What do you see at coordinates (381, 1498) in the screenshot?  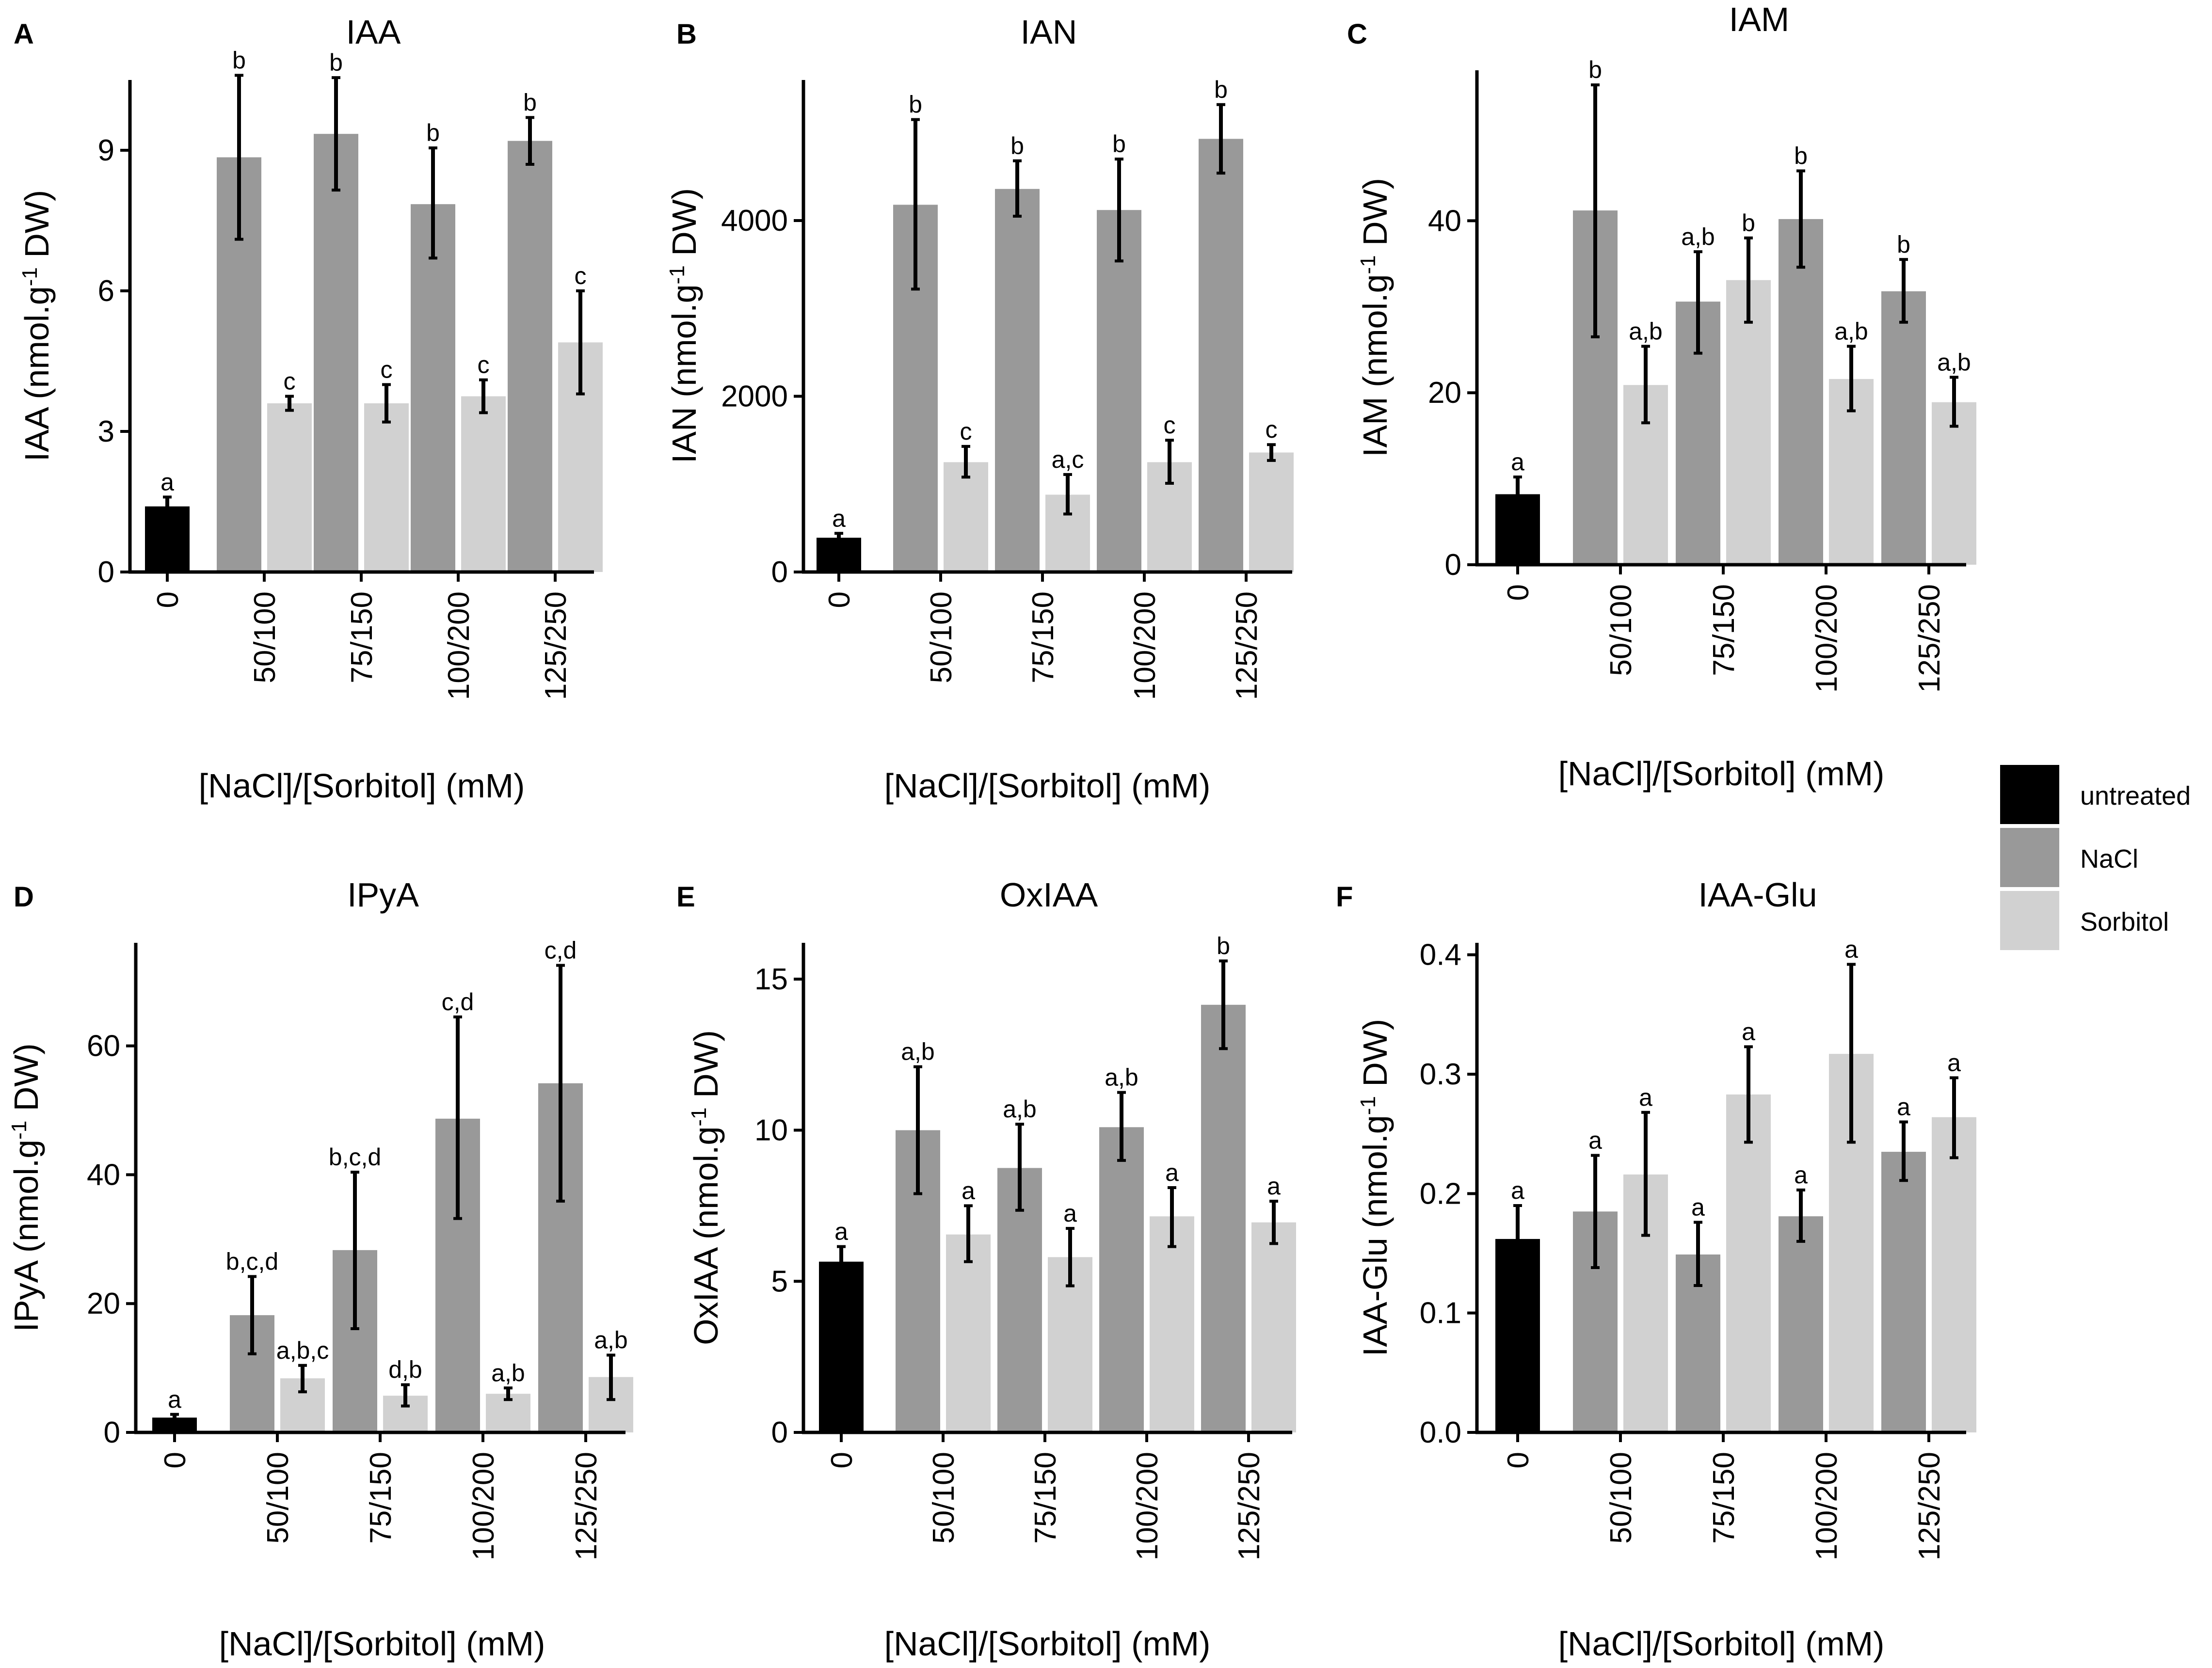 I see `x-tick-label: 75/150` at bounding box center [381, 1498].